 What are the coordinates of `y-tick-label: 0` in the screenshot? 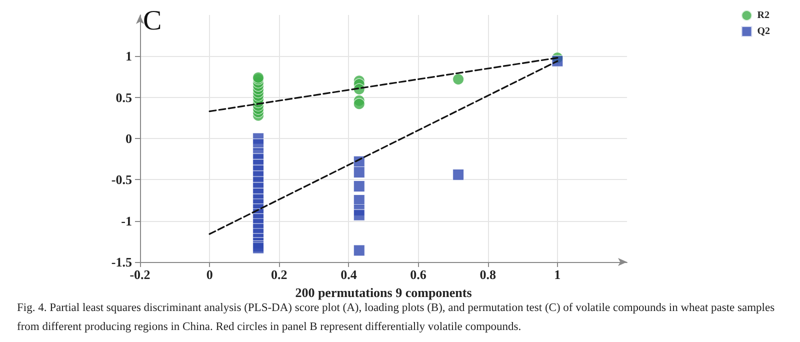 It's located at (129, 138).